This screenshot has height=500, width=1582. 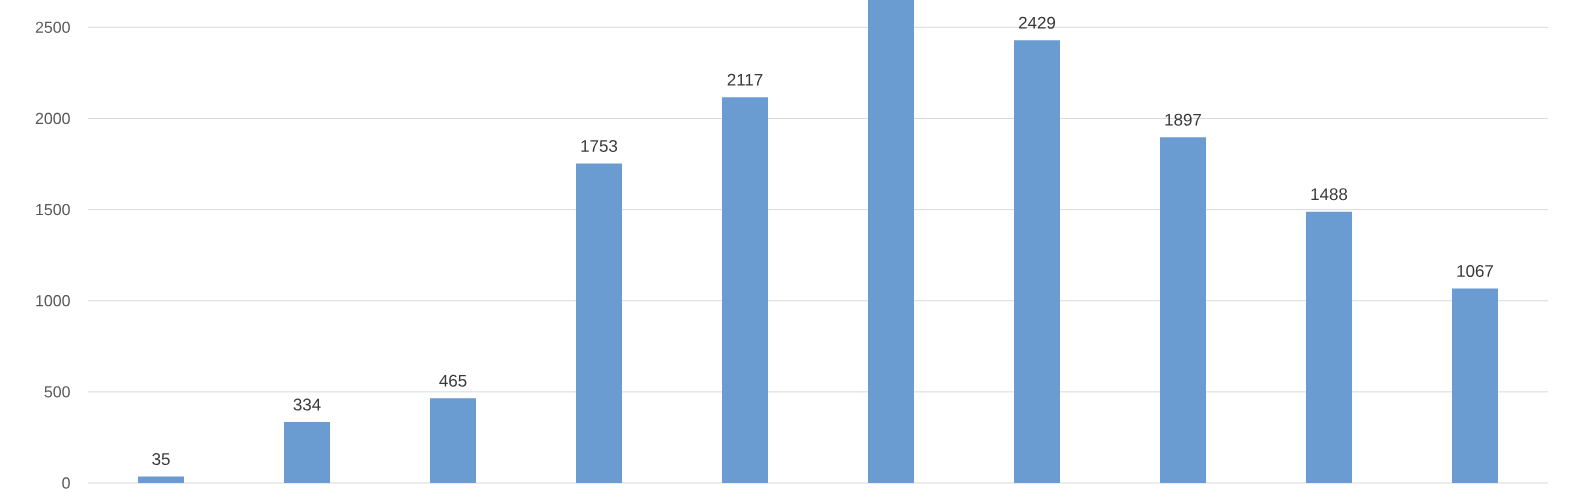 What do you see at coordinates (53, 209) in the screenshot?
I see `y-tick-label: 1500` at bounding box center [53, 209].